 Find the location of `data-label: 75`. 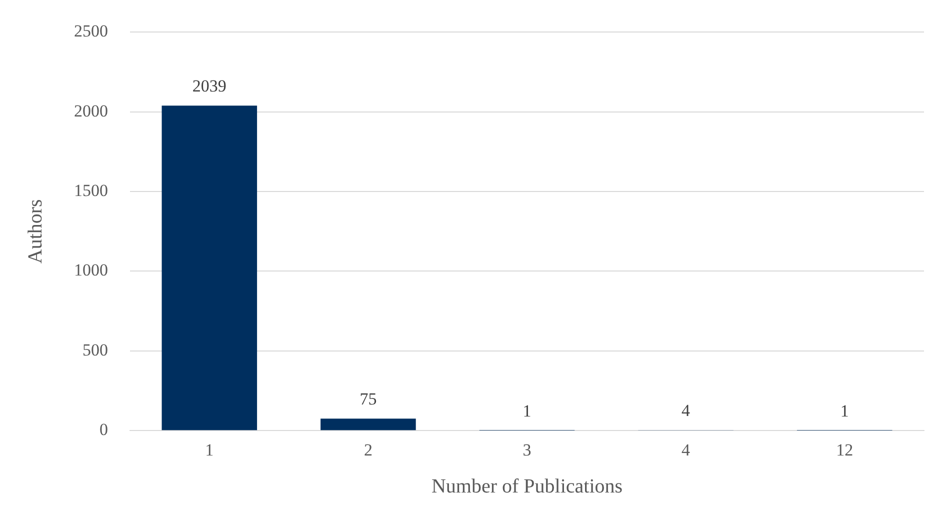

data-label: 75 is located at coordinates (368, 399).